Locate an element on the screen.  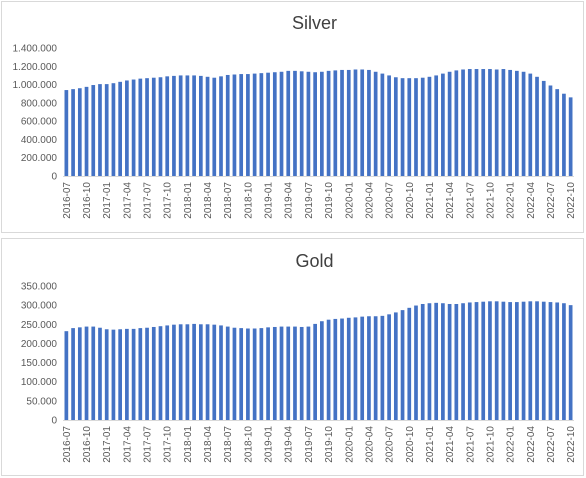
silver-x-tick-label: 2019-10 is located at coordinates (329, 200).